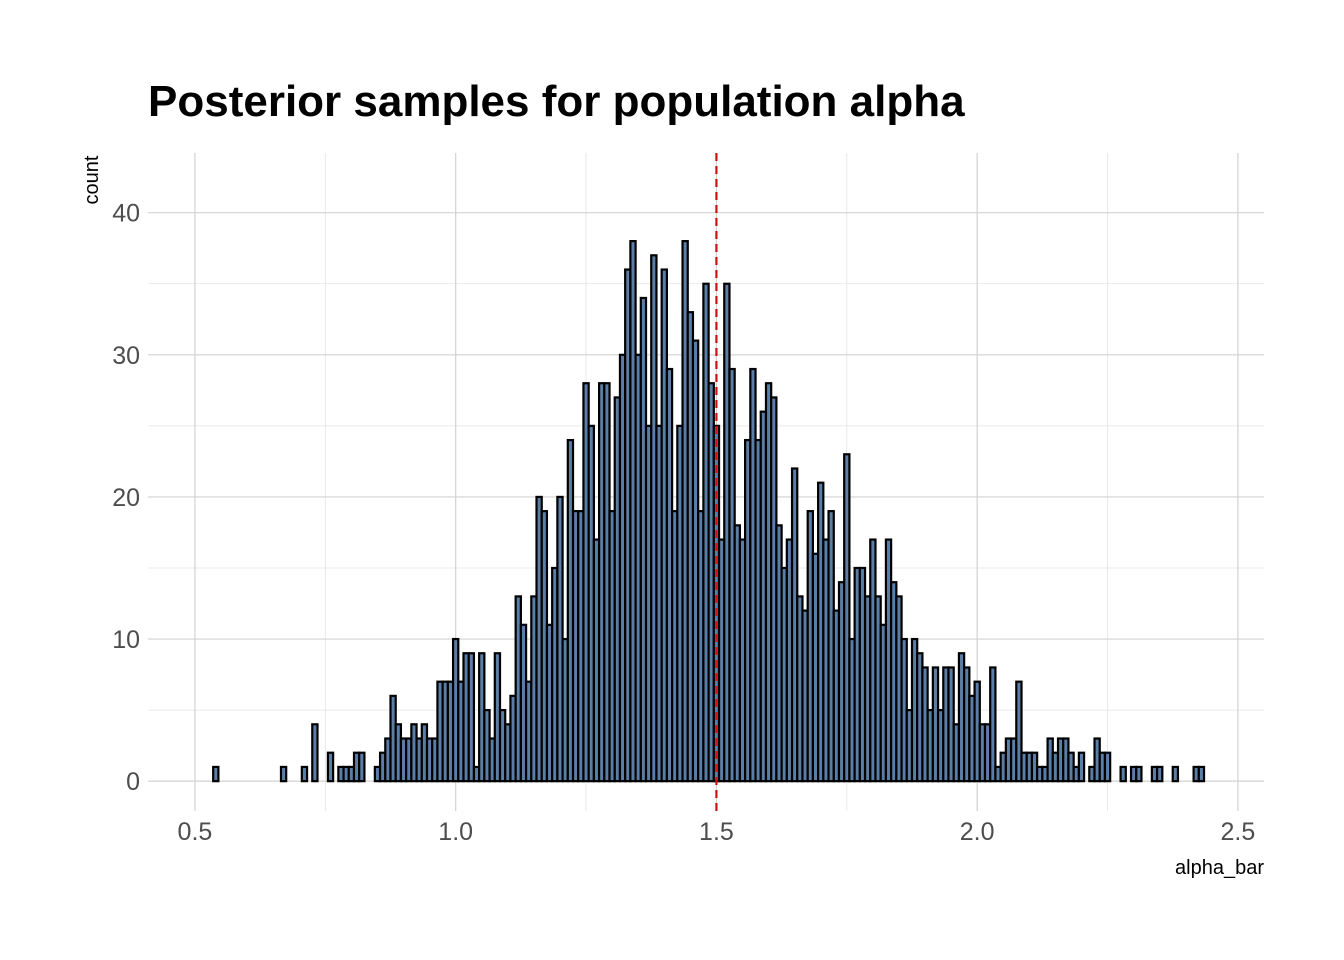  Describe the element at coordinates (126, 640) in the screenshot. I see `y-tick-label: 10` at that location.